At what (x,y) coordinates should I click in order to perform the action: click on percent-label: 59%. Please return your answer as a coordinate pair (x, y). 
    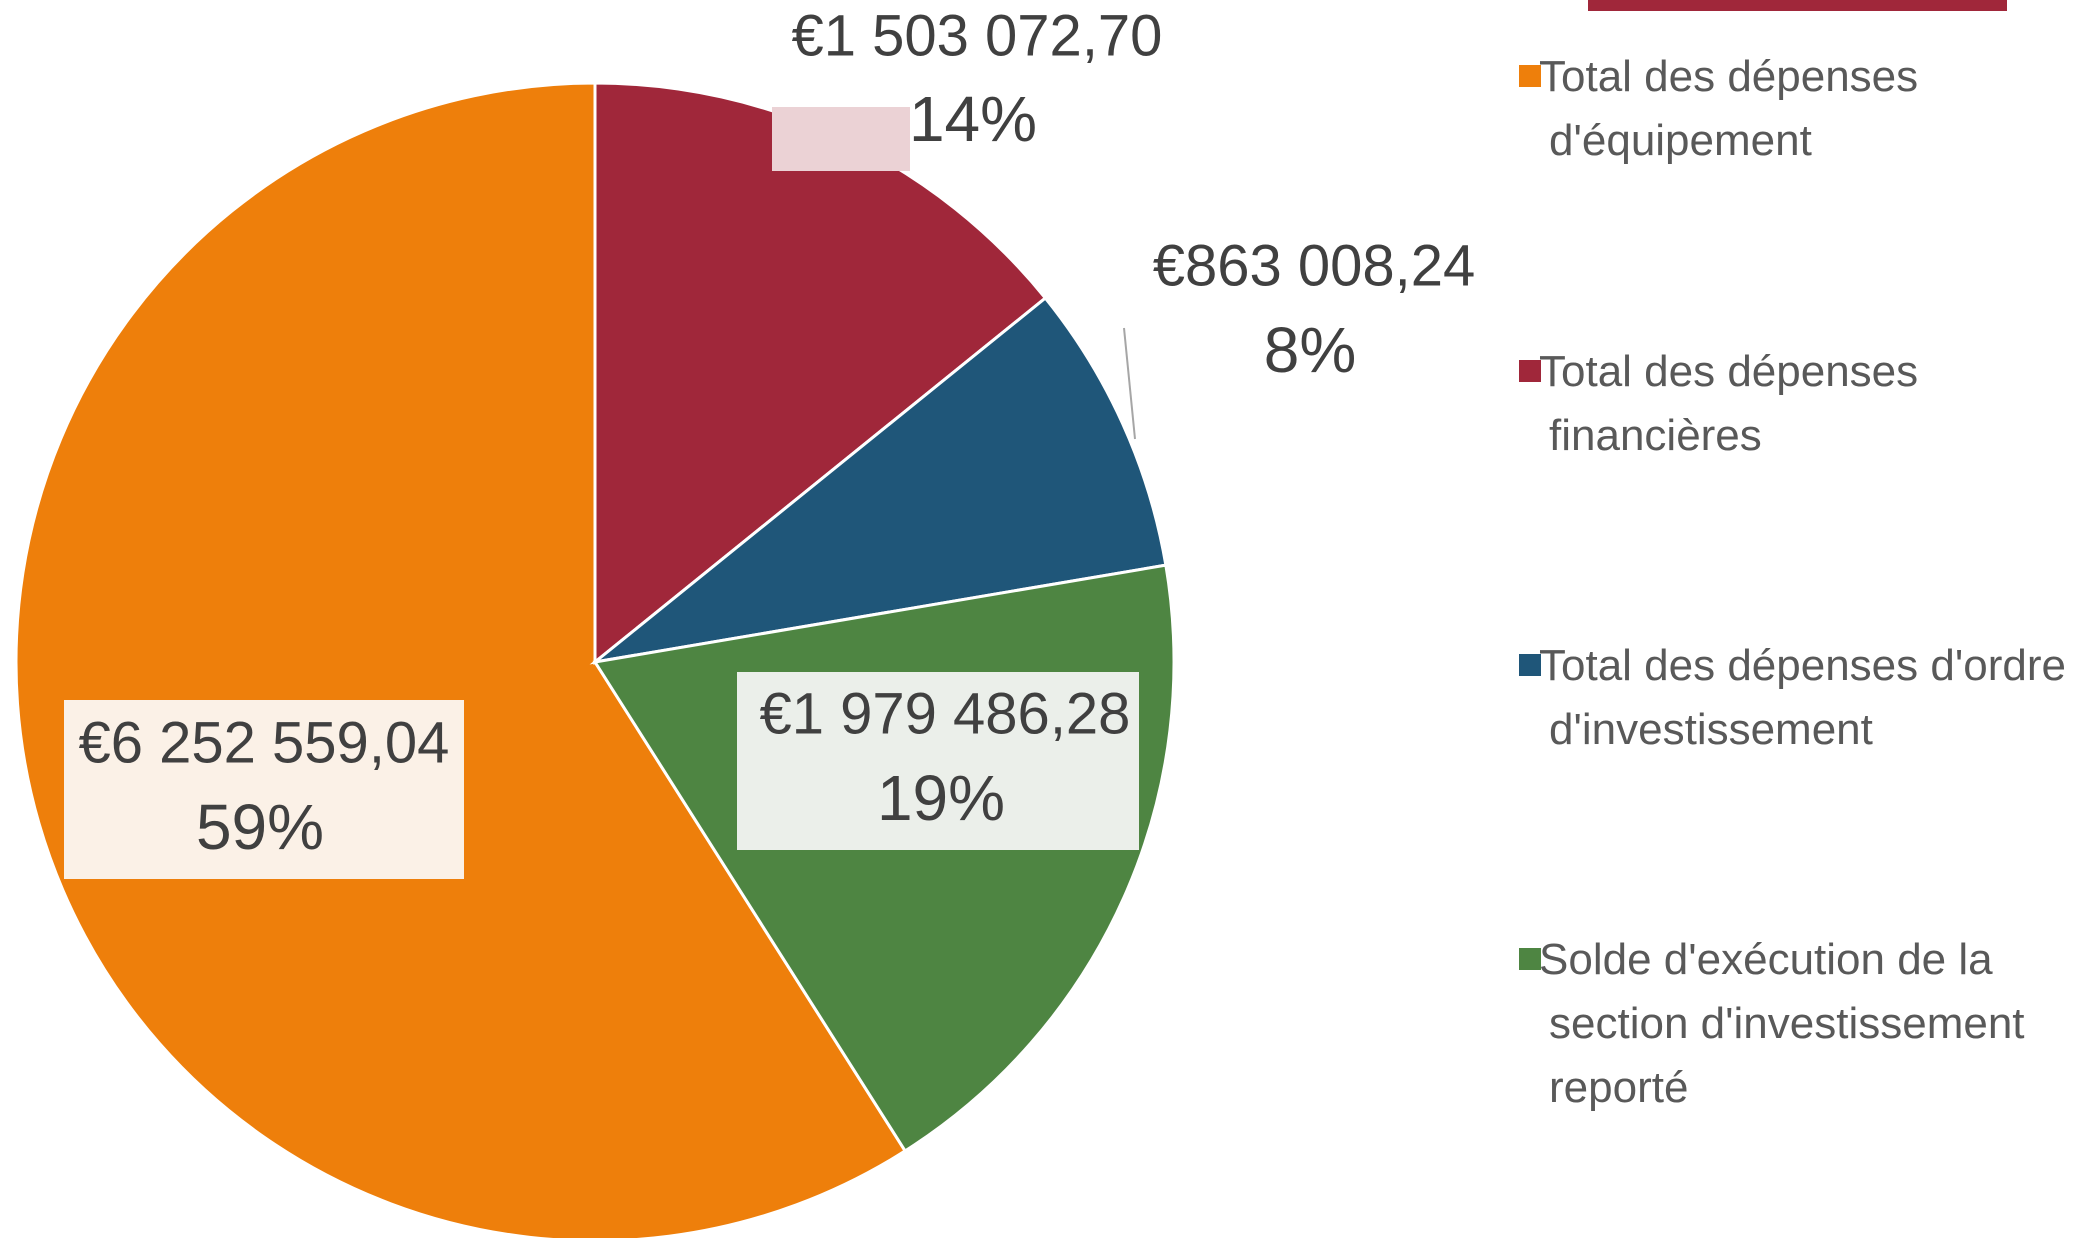
    Looking at the image, I should click on (260, 827).